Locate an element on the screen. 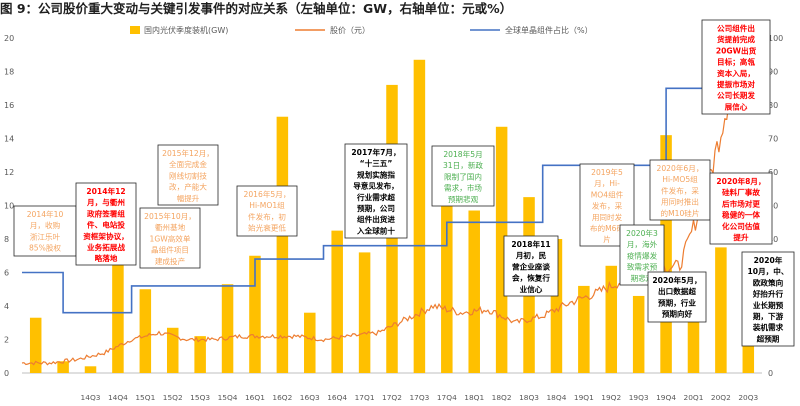  x-tick-label: 15Q1 is located at coordinates (145, 397).